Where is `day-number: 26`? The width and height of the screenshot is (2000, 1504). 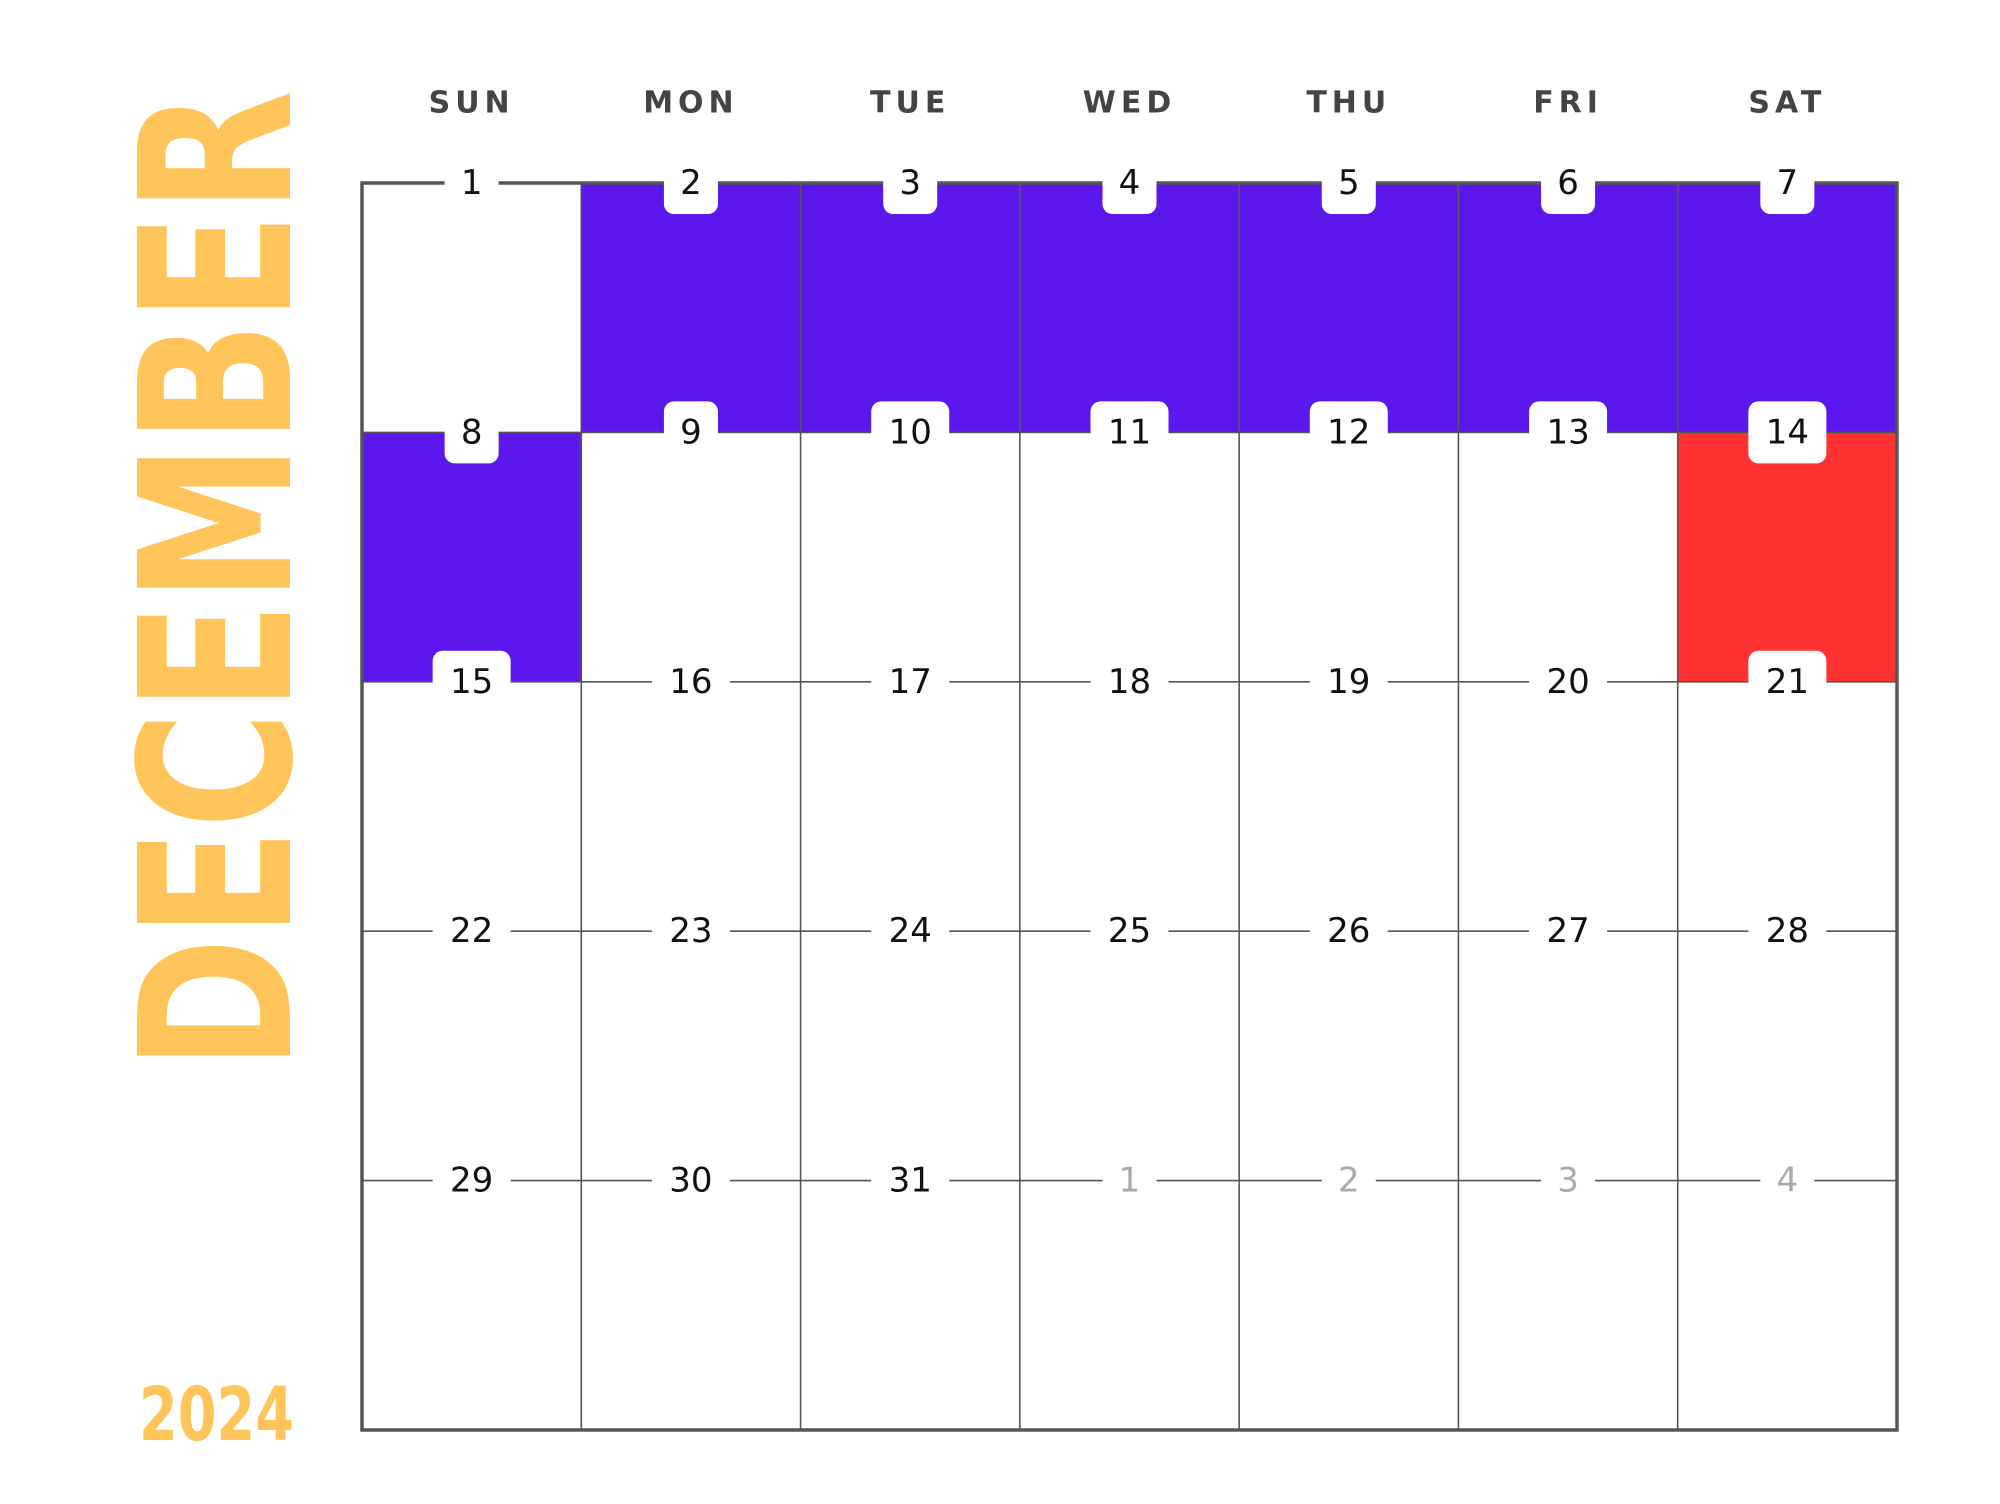 day-number: 26 is located at coordinates (1348, 931).